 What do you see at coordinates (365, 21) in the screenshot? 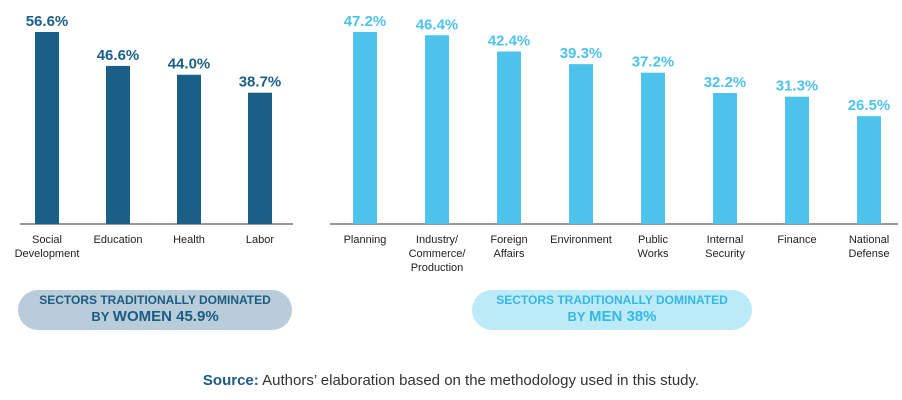
I see `data-label-men-0: 47.2%` at bounding box center [365, 21].